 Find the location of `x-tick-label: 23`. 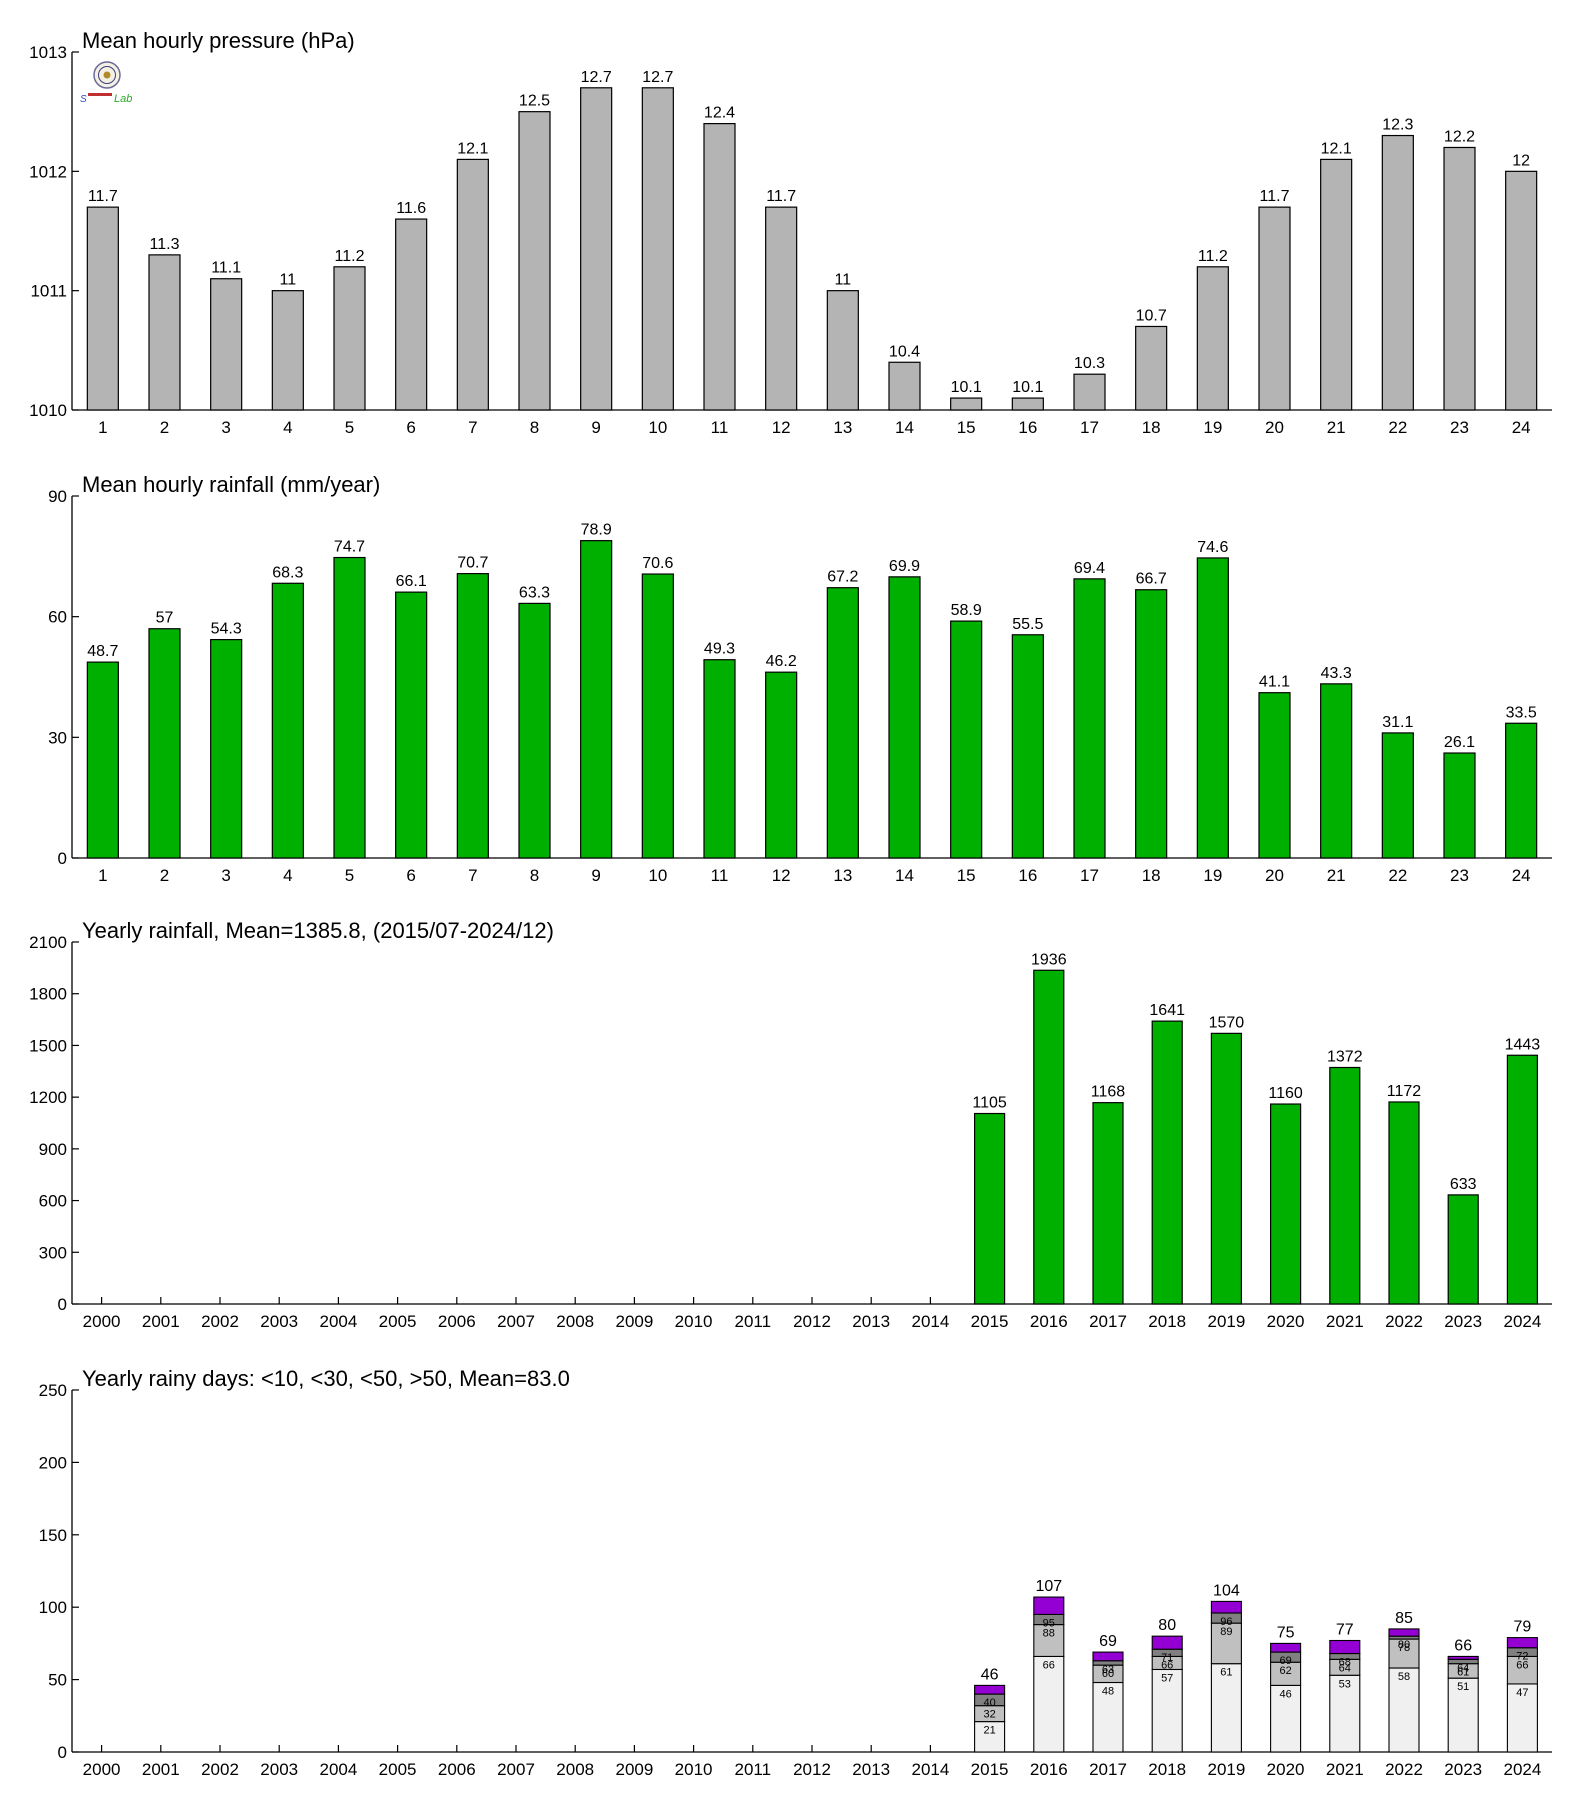

x-tick-label: 23 is located at coordinates (1459, 875).